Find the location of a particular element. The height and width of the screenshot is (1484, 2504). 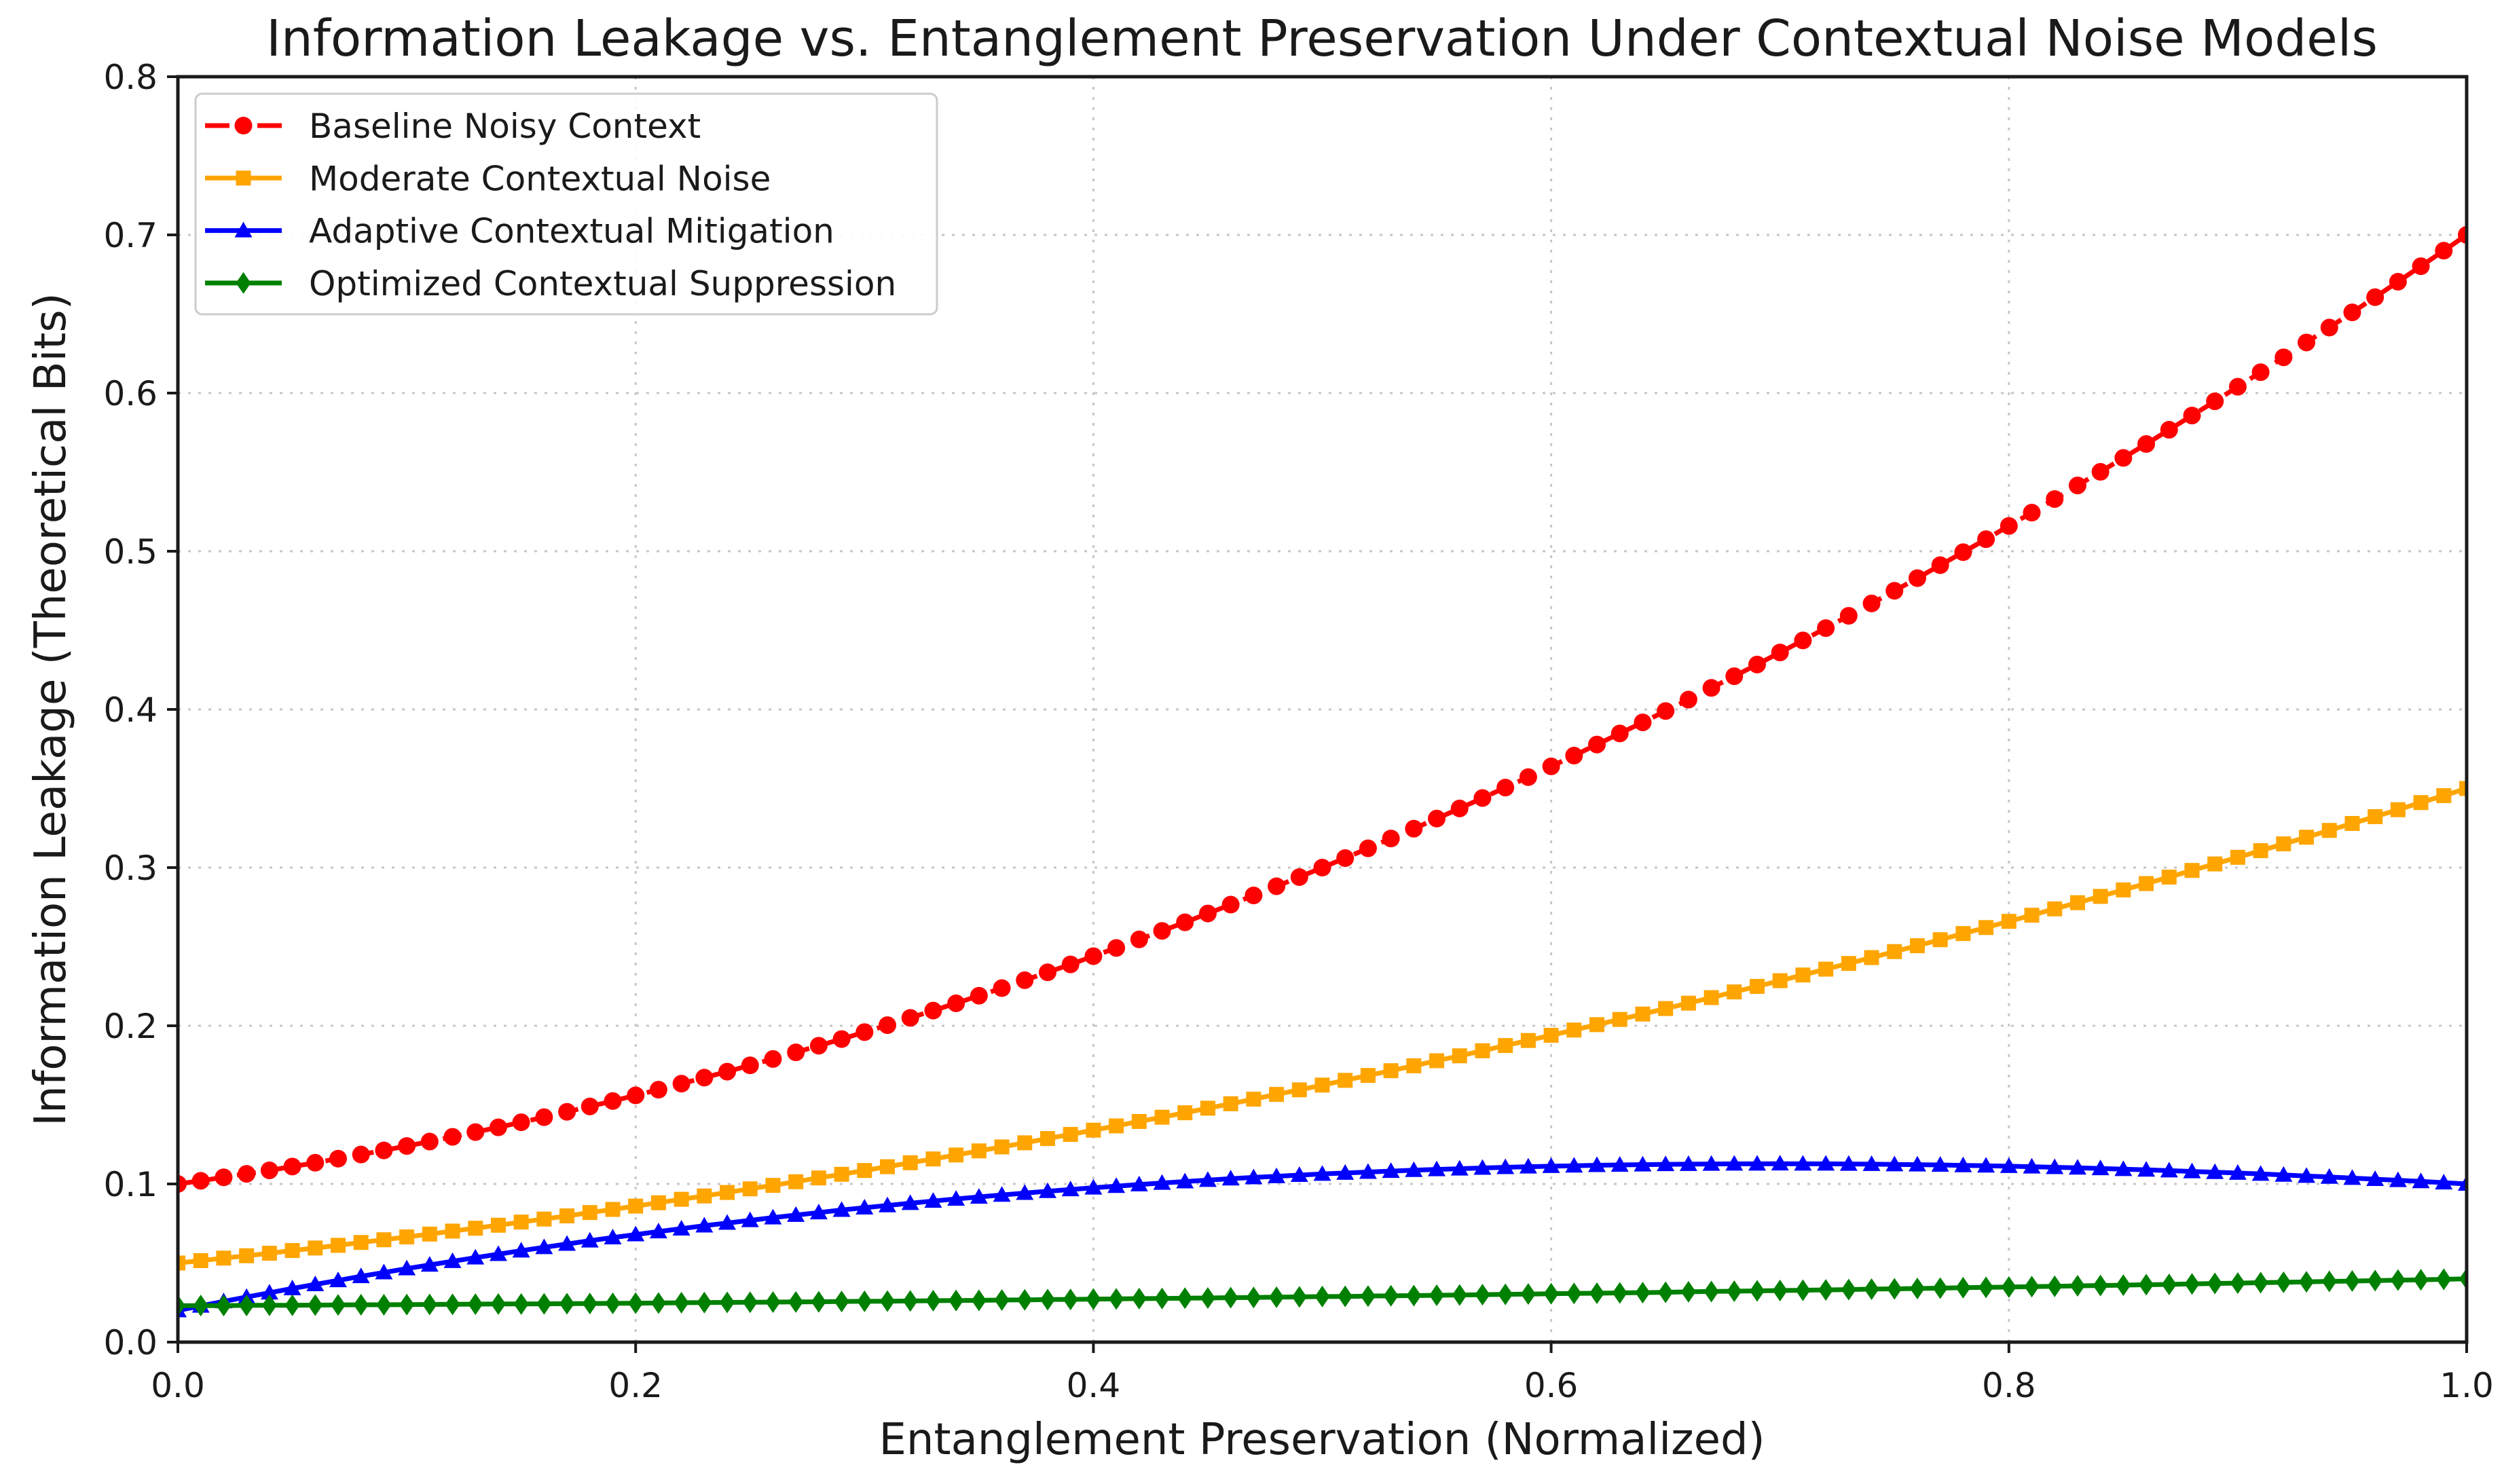

y-tick-label: 0.2 is located at coordinates (130, 1026).